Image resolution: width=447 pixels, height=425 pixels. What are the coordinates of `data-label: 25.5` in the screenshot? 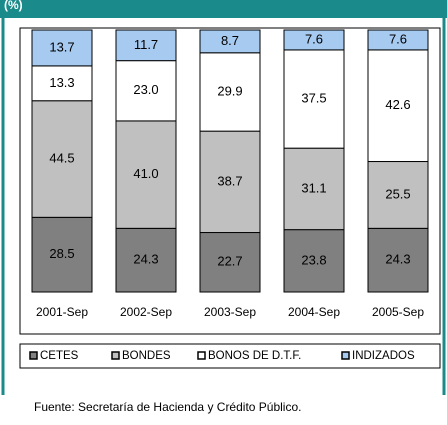 It's located at (397, 193).